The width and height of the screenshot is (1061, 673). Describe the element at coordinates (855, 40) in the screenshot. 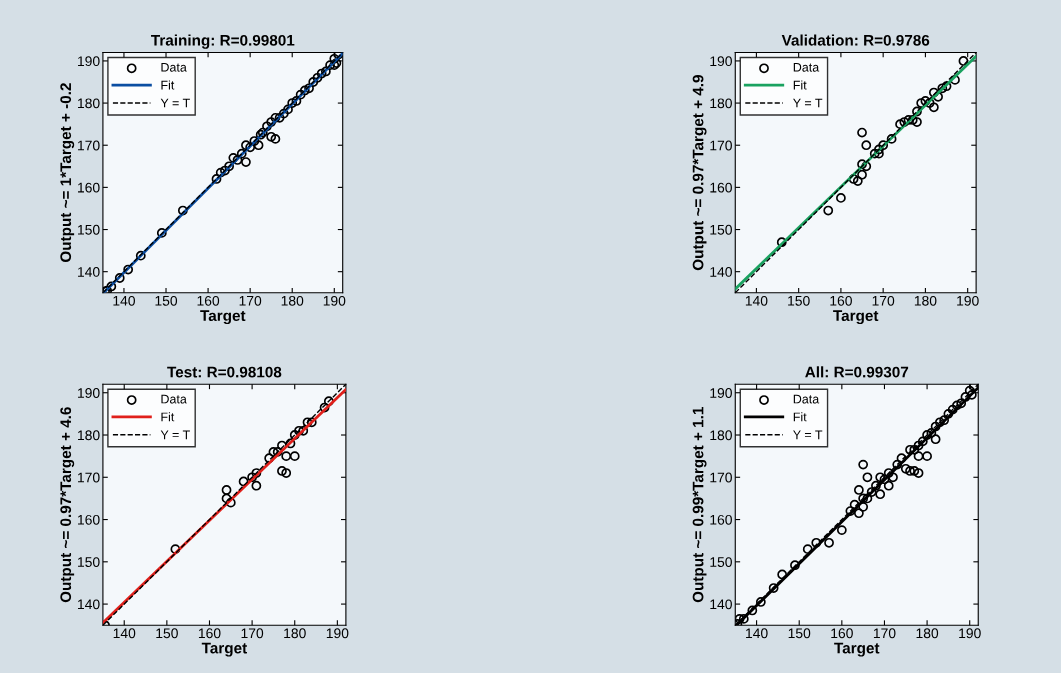

I see `chart-title: Validation: R=0.9786` at that location.